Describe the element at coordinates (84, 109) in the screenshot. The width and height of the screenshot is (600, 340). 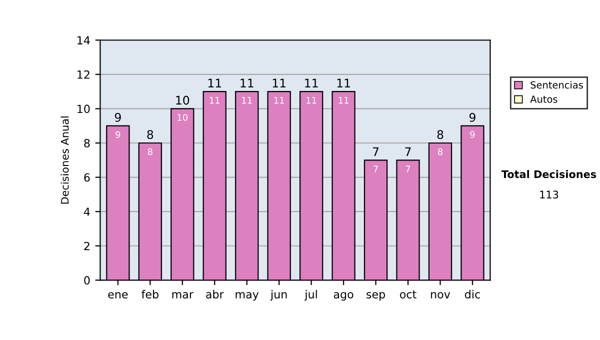
I see `y-tick-label: 10` at that location.